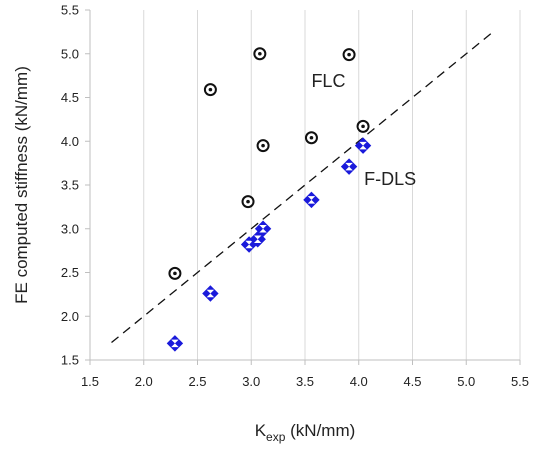  Describe the element at coordinates (70, 10) in the screenshot. I see `y-tick-label: 5.5` at that location.